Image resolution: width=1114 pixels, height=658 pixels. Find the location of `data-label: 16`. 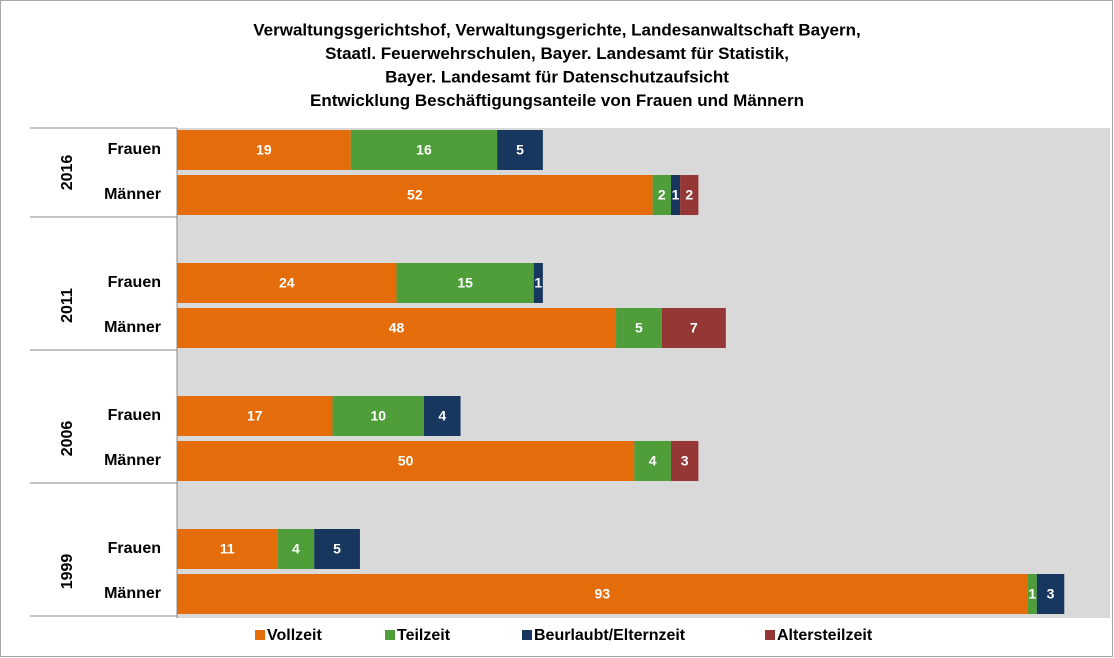

data-label: 16 is located at coordinates (424, 150).